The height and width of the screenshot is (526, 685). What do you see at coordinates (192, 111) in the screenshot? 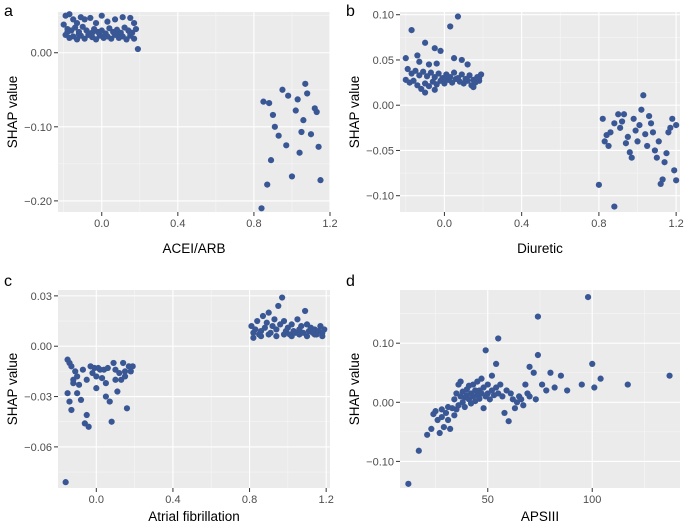
I see `panel-a-points` at bounding box center [192, 111].